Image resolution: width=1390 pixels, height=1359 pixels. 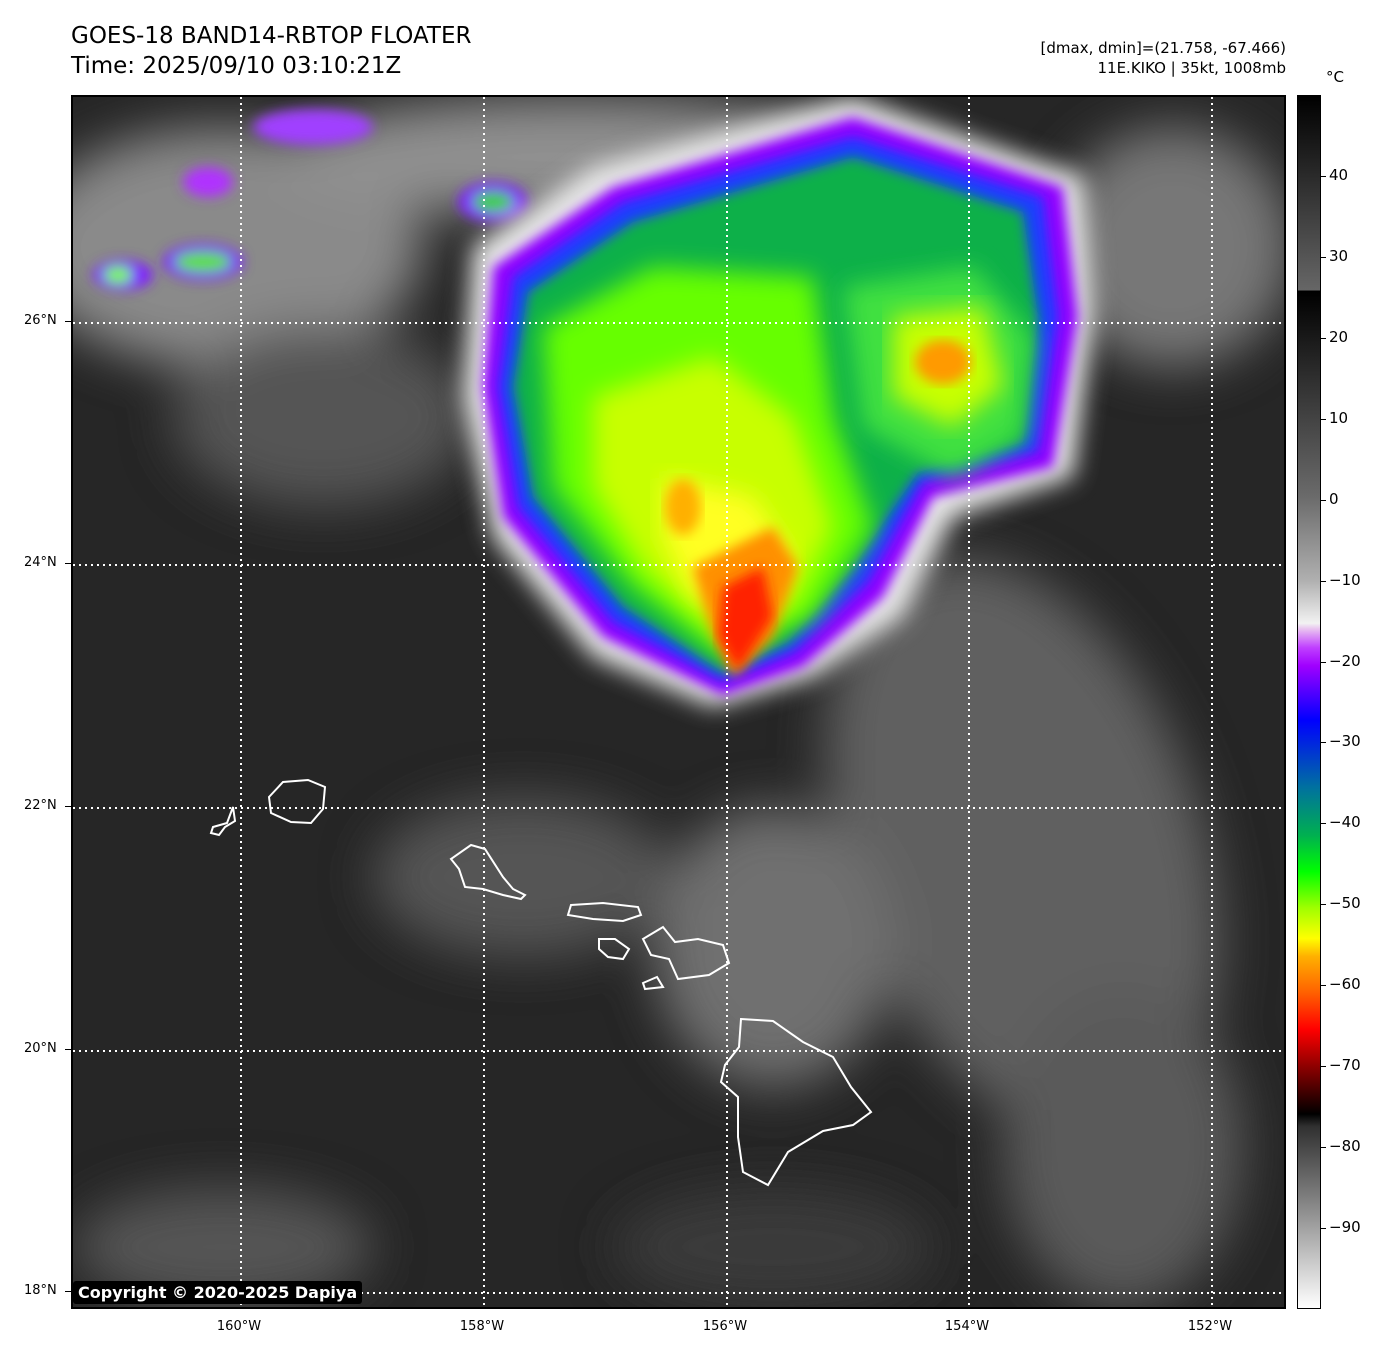 What do you see at coordinates (1191, 68) in the screenshot?
I see `storm-info: 11E.KIKO | 35kt, 1008mb` at bounding box center [1191, 68].